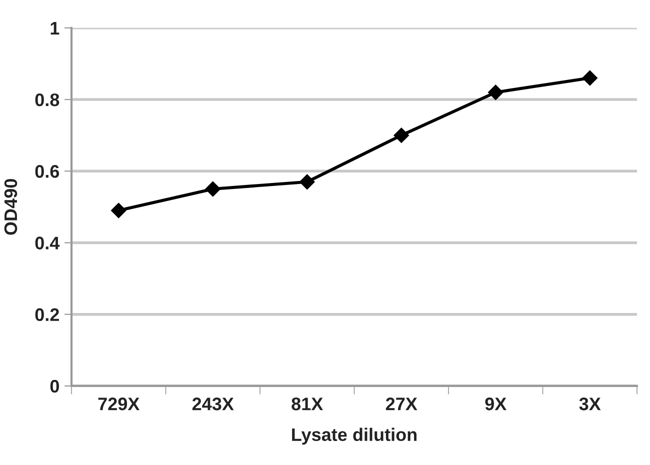 The height and width of the screenshot is (465, 650). I want to click on y-tick-label: 0, so click(54, 386).